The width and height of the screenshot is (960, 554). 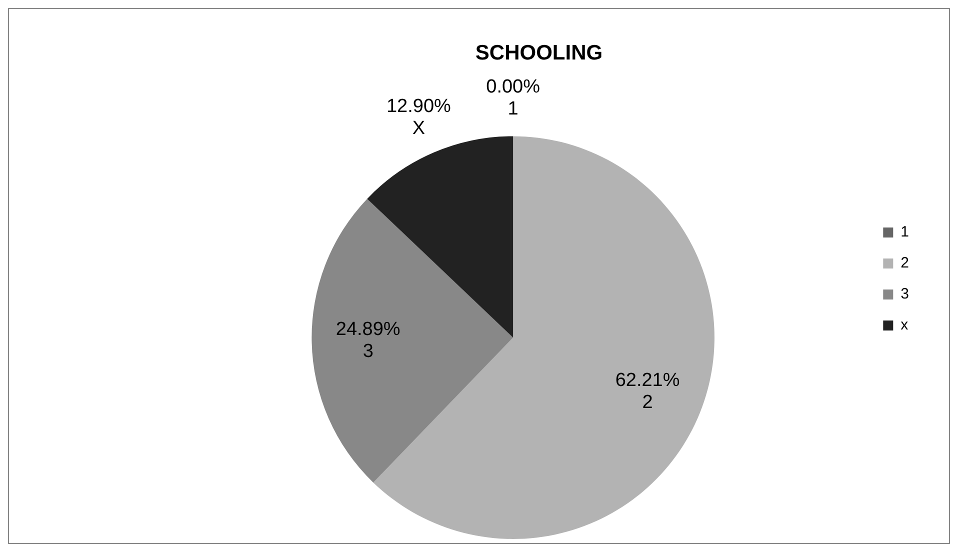 I want to click on legend-label: 2, so click(x=904, y=263).